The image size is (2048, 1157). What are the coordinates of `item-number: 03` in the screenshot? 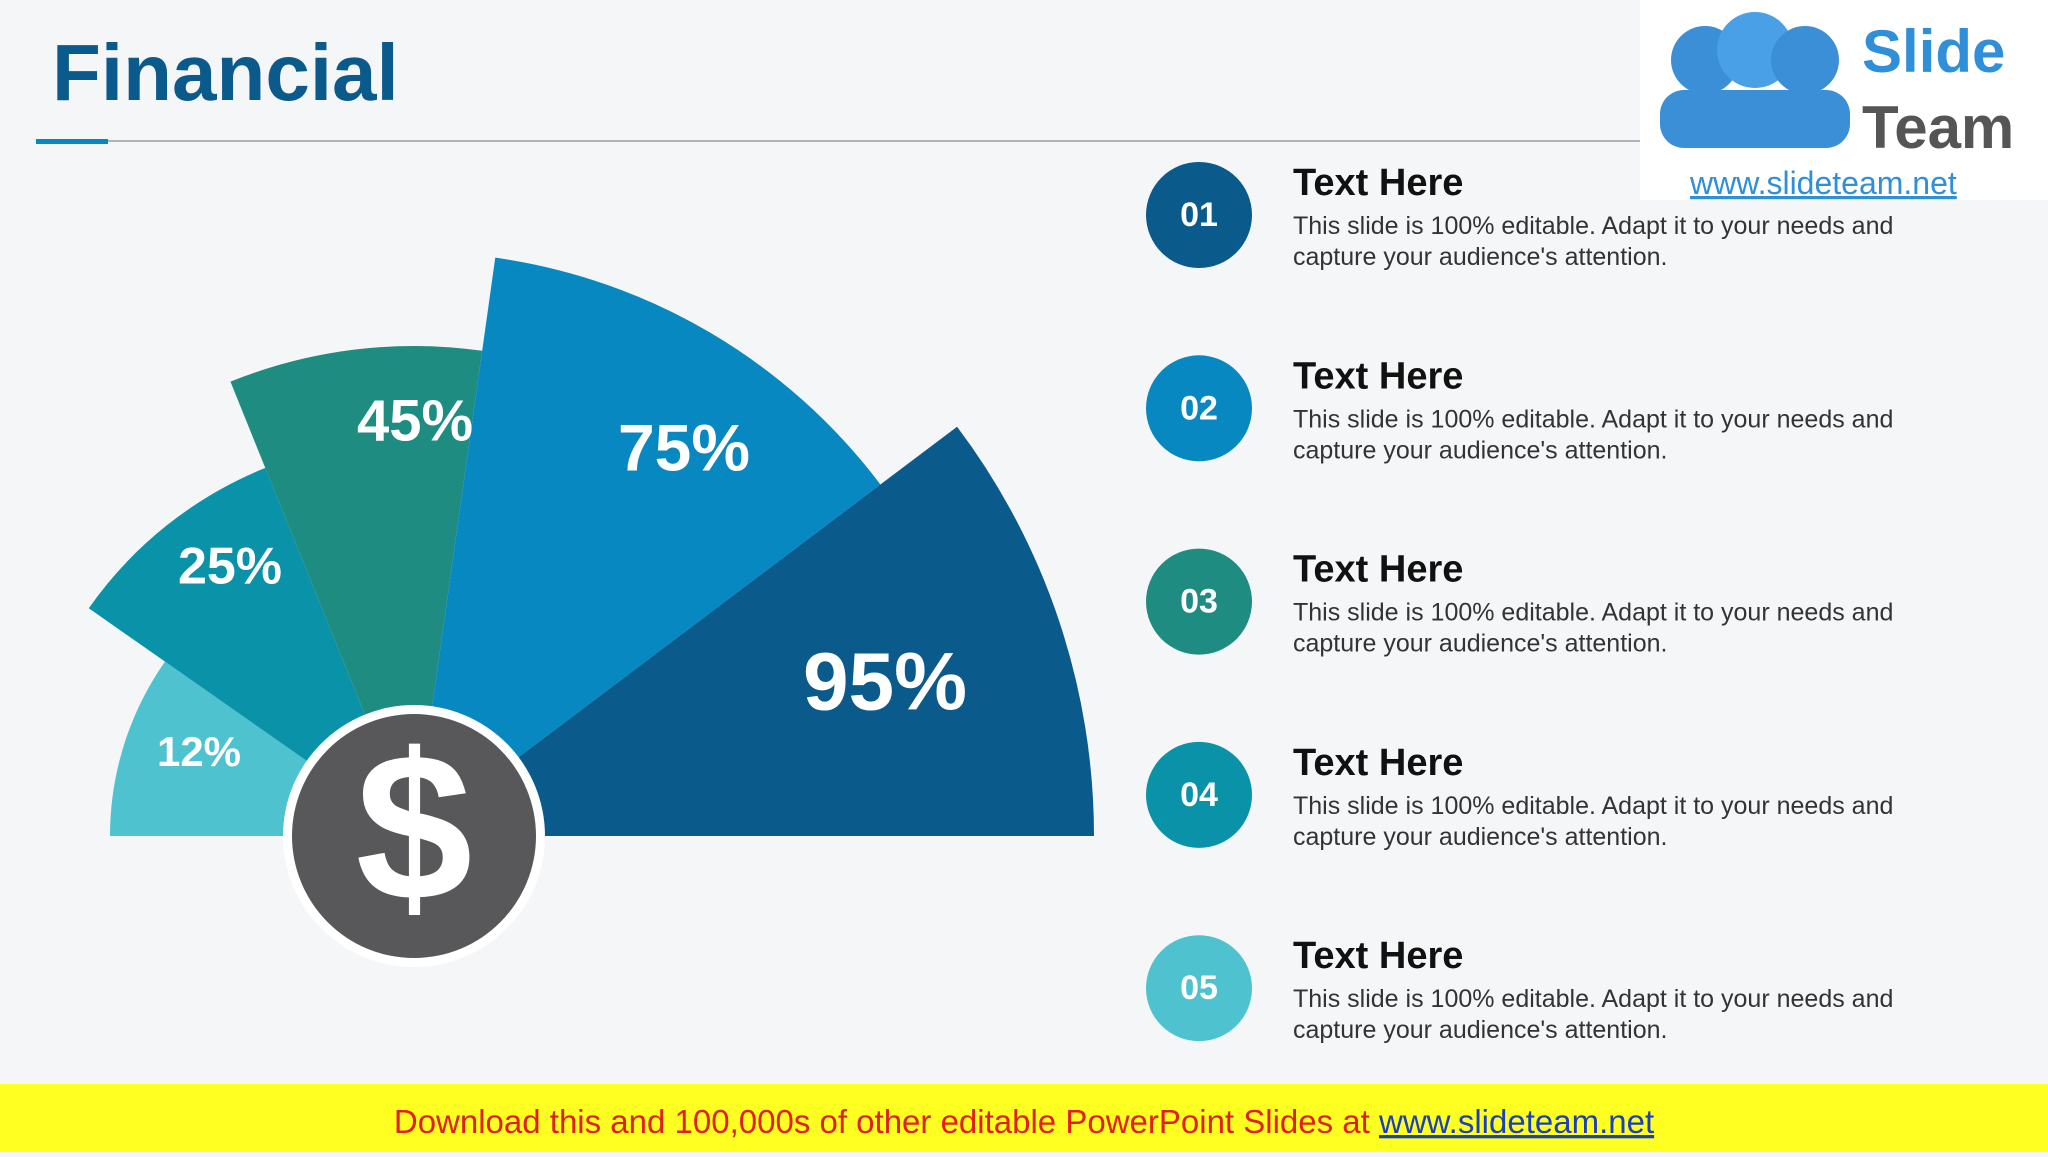 It's located at (1199, 602).